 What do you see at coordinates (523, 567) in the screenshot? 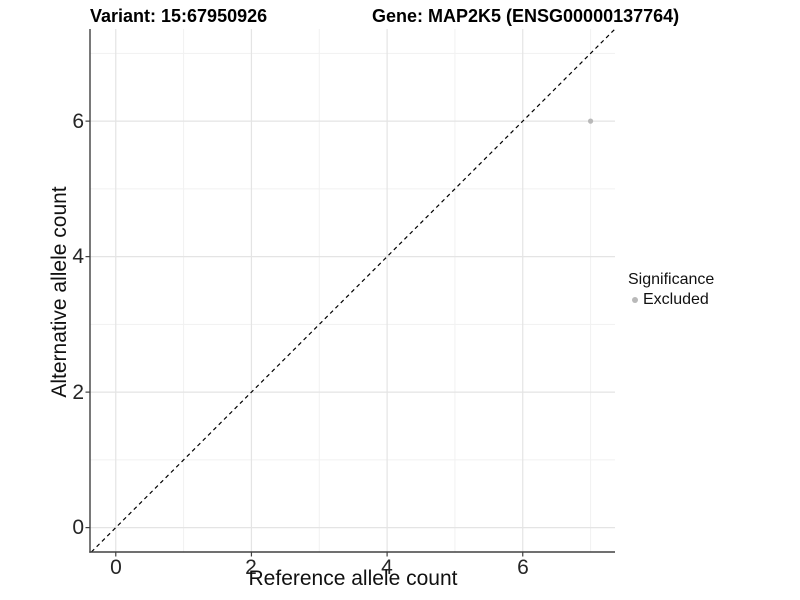
I see `x-tick-label: 6` at bounding box center [523, 567].